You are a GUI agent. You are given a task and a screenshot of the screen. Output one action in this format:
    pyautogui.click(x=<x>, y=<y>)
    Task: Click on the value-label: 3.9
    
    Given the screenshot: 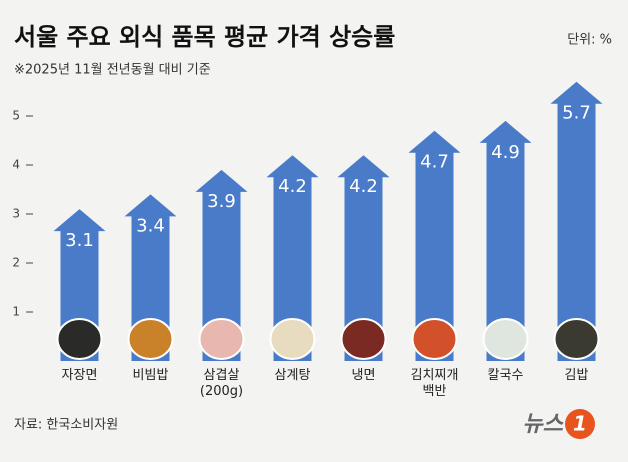 What is the action you would take?
    pyautogui.click(x=221, y=201)
    